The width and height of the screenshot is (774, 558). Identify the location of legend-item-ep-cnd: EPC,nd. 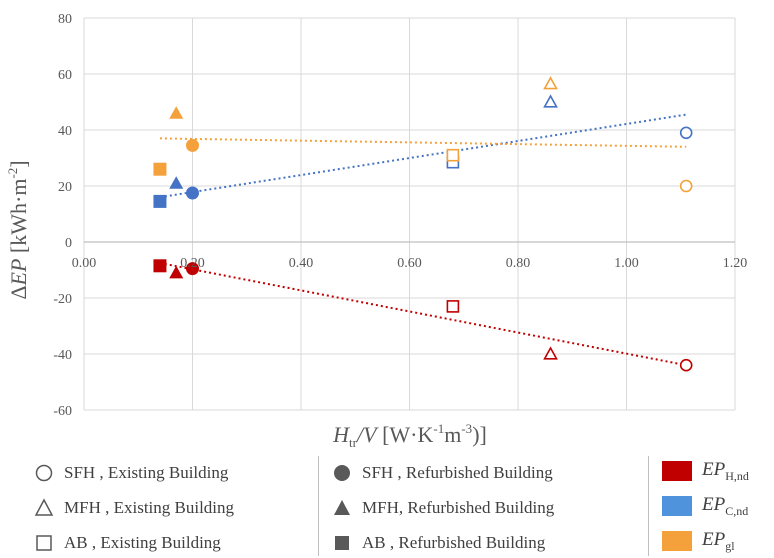
(705, 506).